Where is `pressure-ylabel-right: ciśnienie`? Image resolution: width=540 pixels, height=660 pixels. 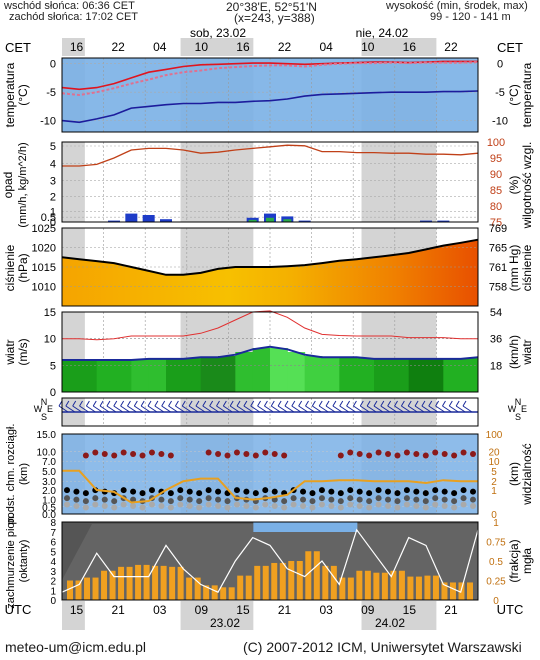
pressure-ylabel-right: ciśnienie is located at coordinates (527, 267).